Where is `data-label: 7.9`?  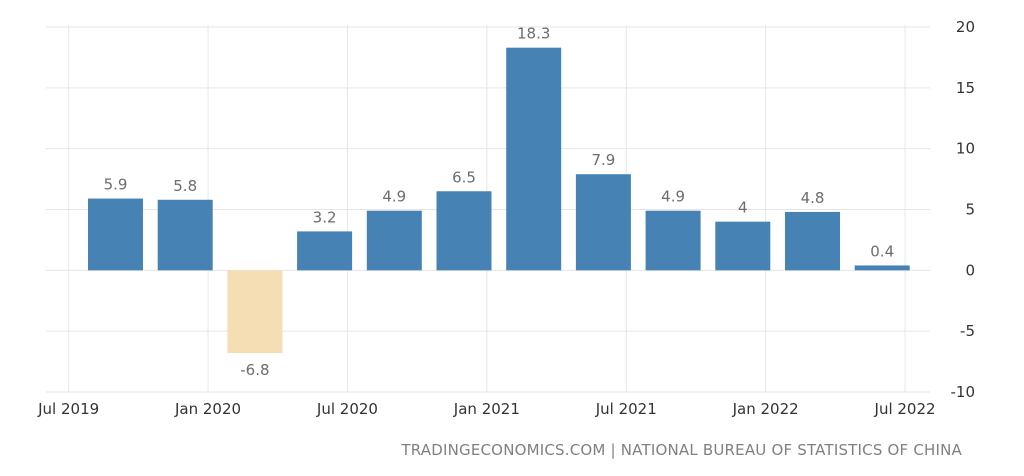
data-label: 7.9 is located at coordinates (603, 160).